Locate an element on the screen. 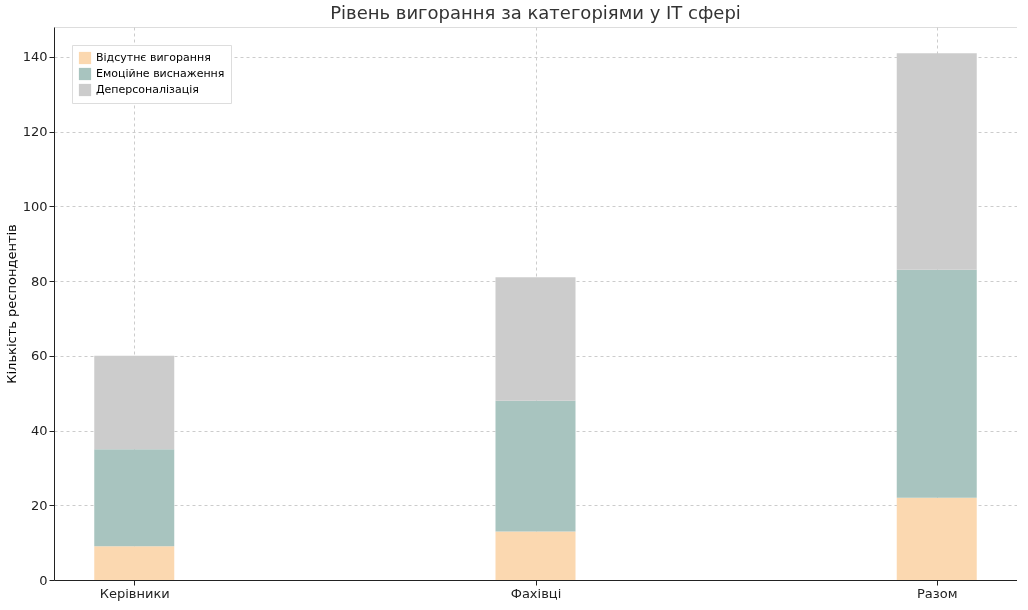 The image size is (1028, 610). y-tick-label: 60 is located at coordinates (39, 356).